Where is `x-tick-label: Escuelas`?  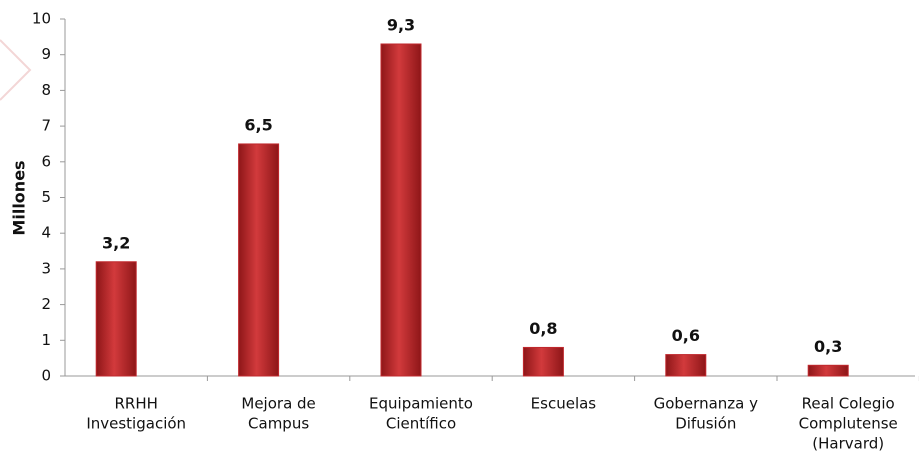
x-tick-label: Escuelas is located at coordinates (564, 404).